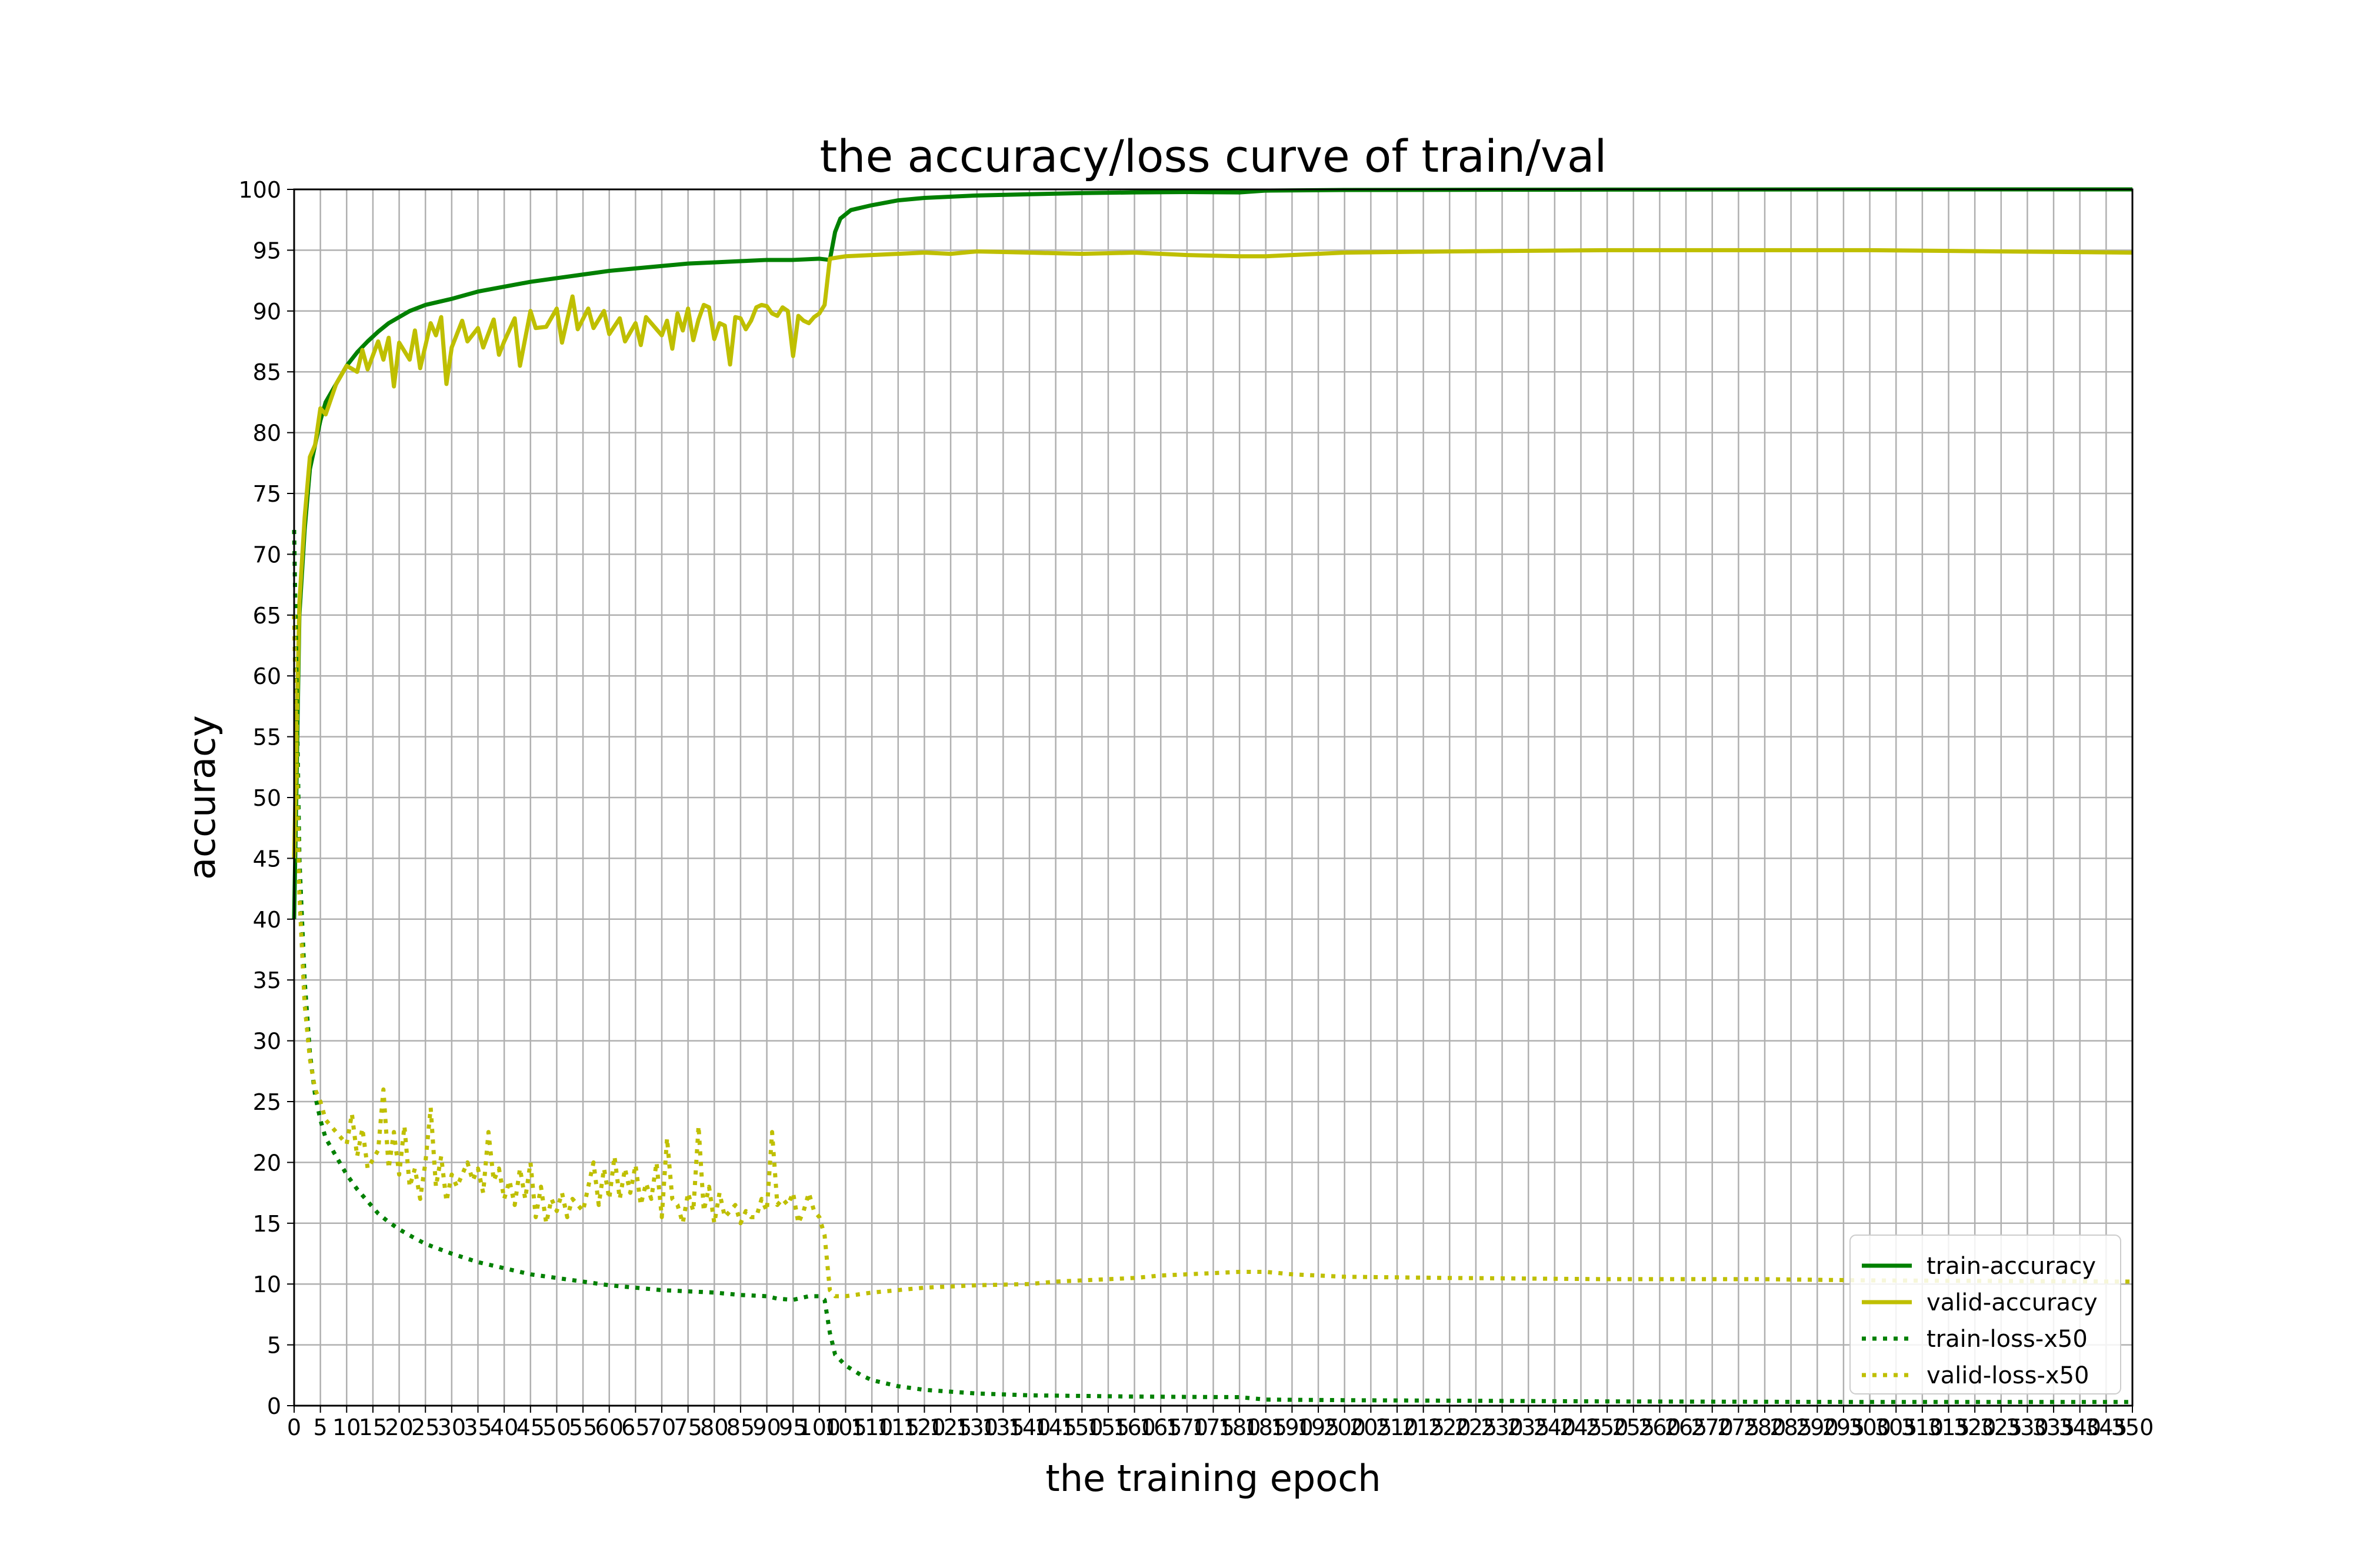  I want to click on y-tick-label: 85, so click(267, 372).